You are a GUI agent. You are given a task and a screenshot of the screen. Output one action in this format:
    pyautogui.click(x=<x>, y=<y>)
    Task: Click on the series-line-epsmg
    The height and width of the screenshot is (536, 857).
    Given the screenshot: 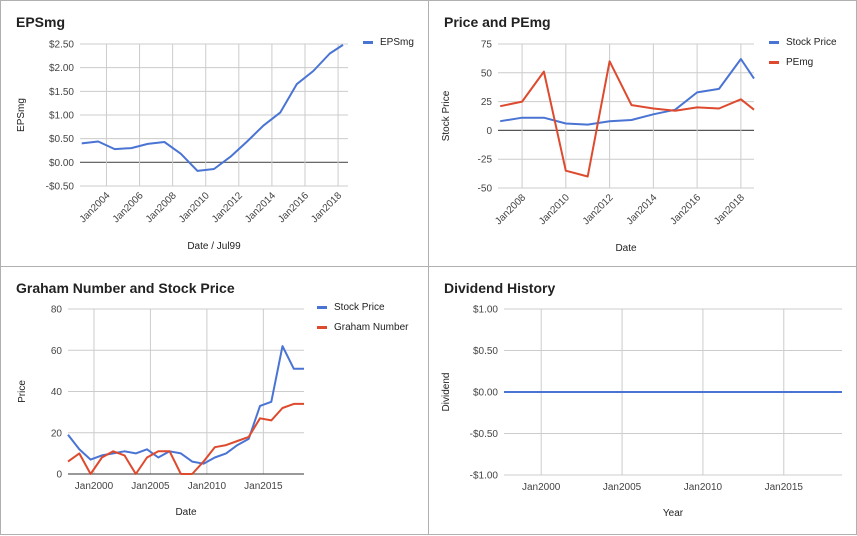 What is the action you would take?
    pyautogui.click(x=212, y=108)
    